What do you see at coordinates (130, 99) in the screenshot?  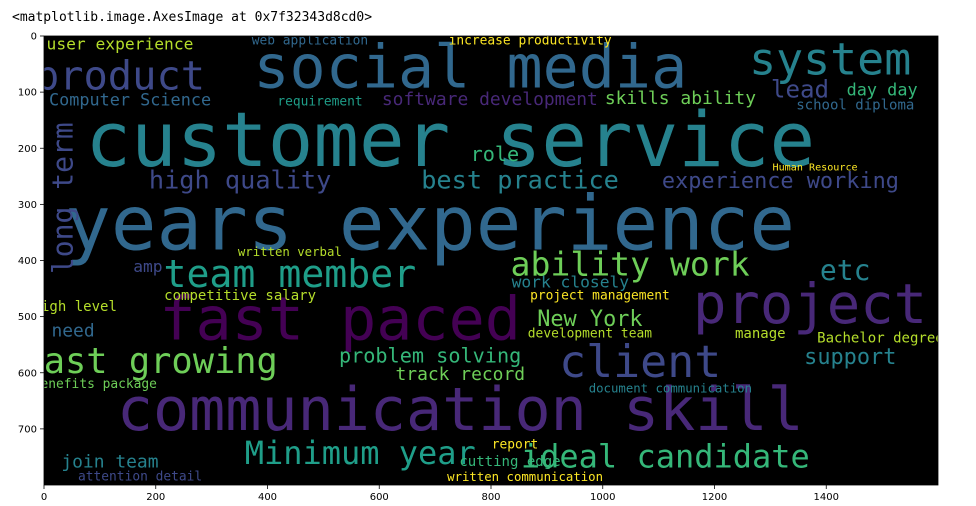 I see `word: Computer Science` at bounding box center [130, 99].